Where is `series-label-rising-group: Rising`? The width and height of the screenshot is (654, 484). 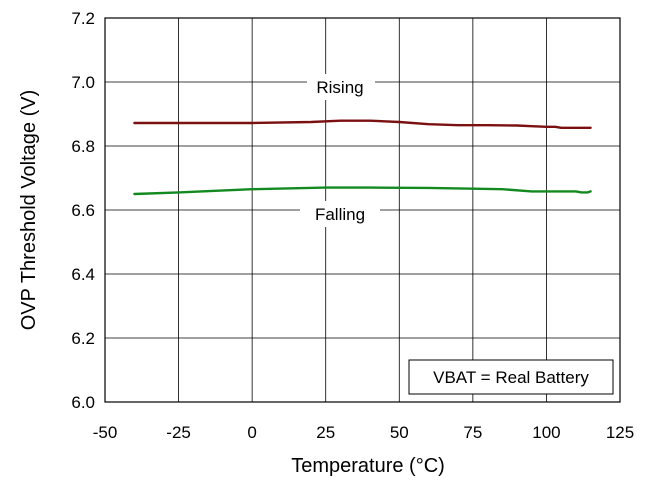 series-label-rising-group: Rising is located at coordinates (341, 87).